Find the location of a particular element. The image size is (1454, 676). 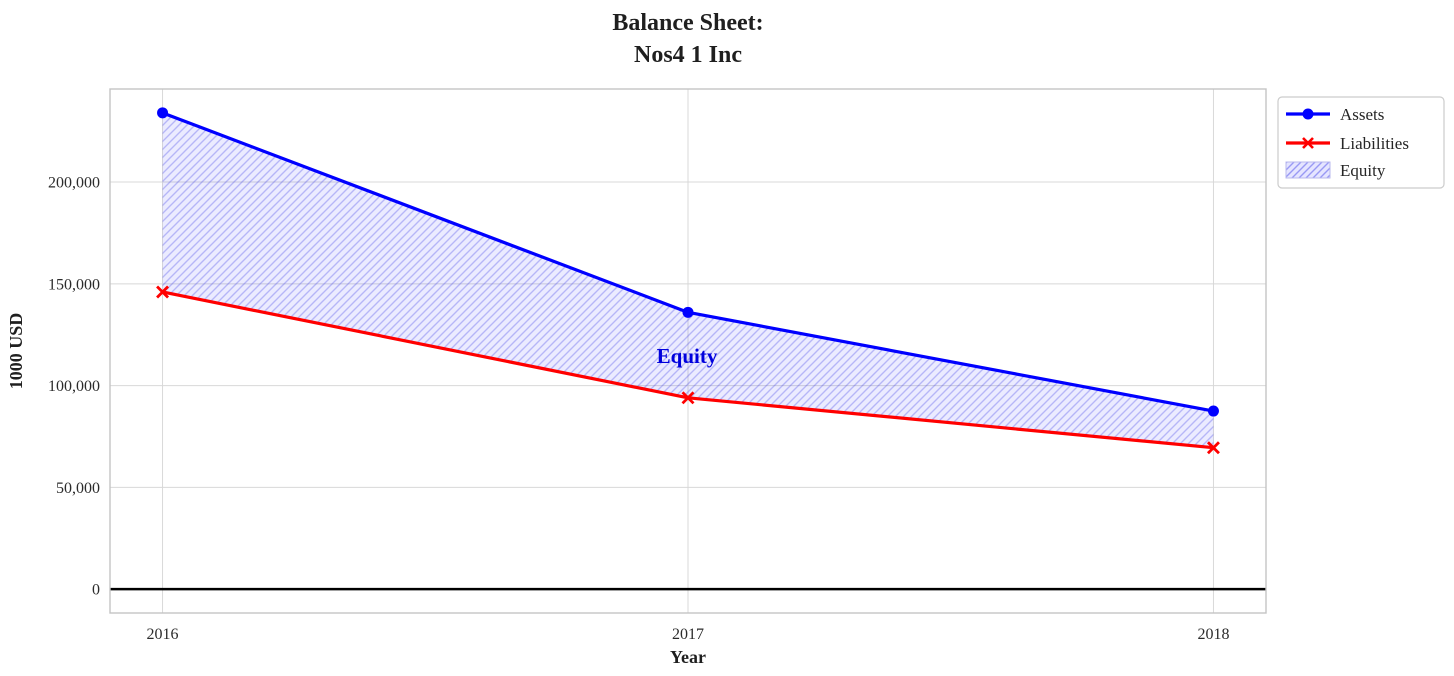

chart-title-line-1: Balance Sheet: is located at coordinates (687, 23).